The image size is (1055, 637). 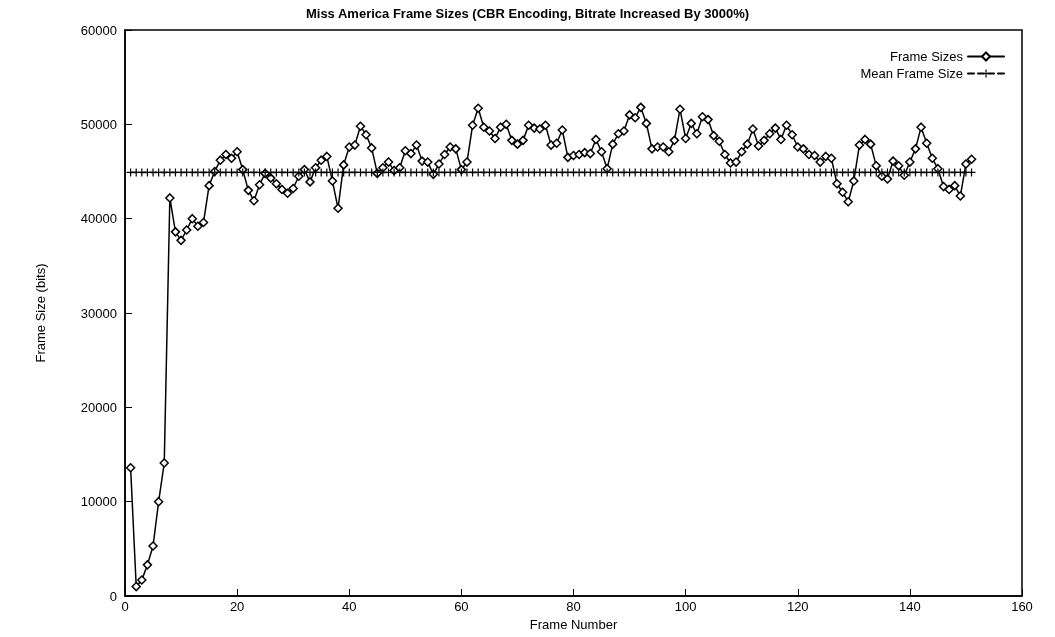 I want to click on x-tick-label: 100, so click(x=685, y=606).